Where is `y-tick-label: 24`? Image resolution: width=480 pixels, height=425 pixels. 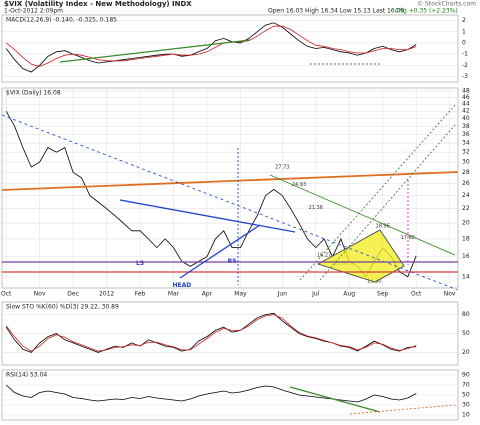
y-tick-label: 24 is located at coordinates (466, 195).